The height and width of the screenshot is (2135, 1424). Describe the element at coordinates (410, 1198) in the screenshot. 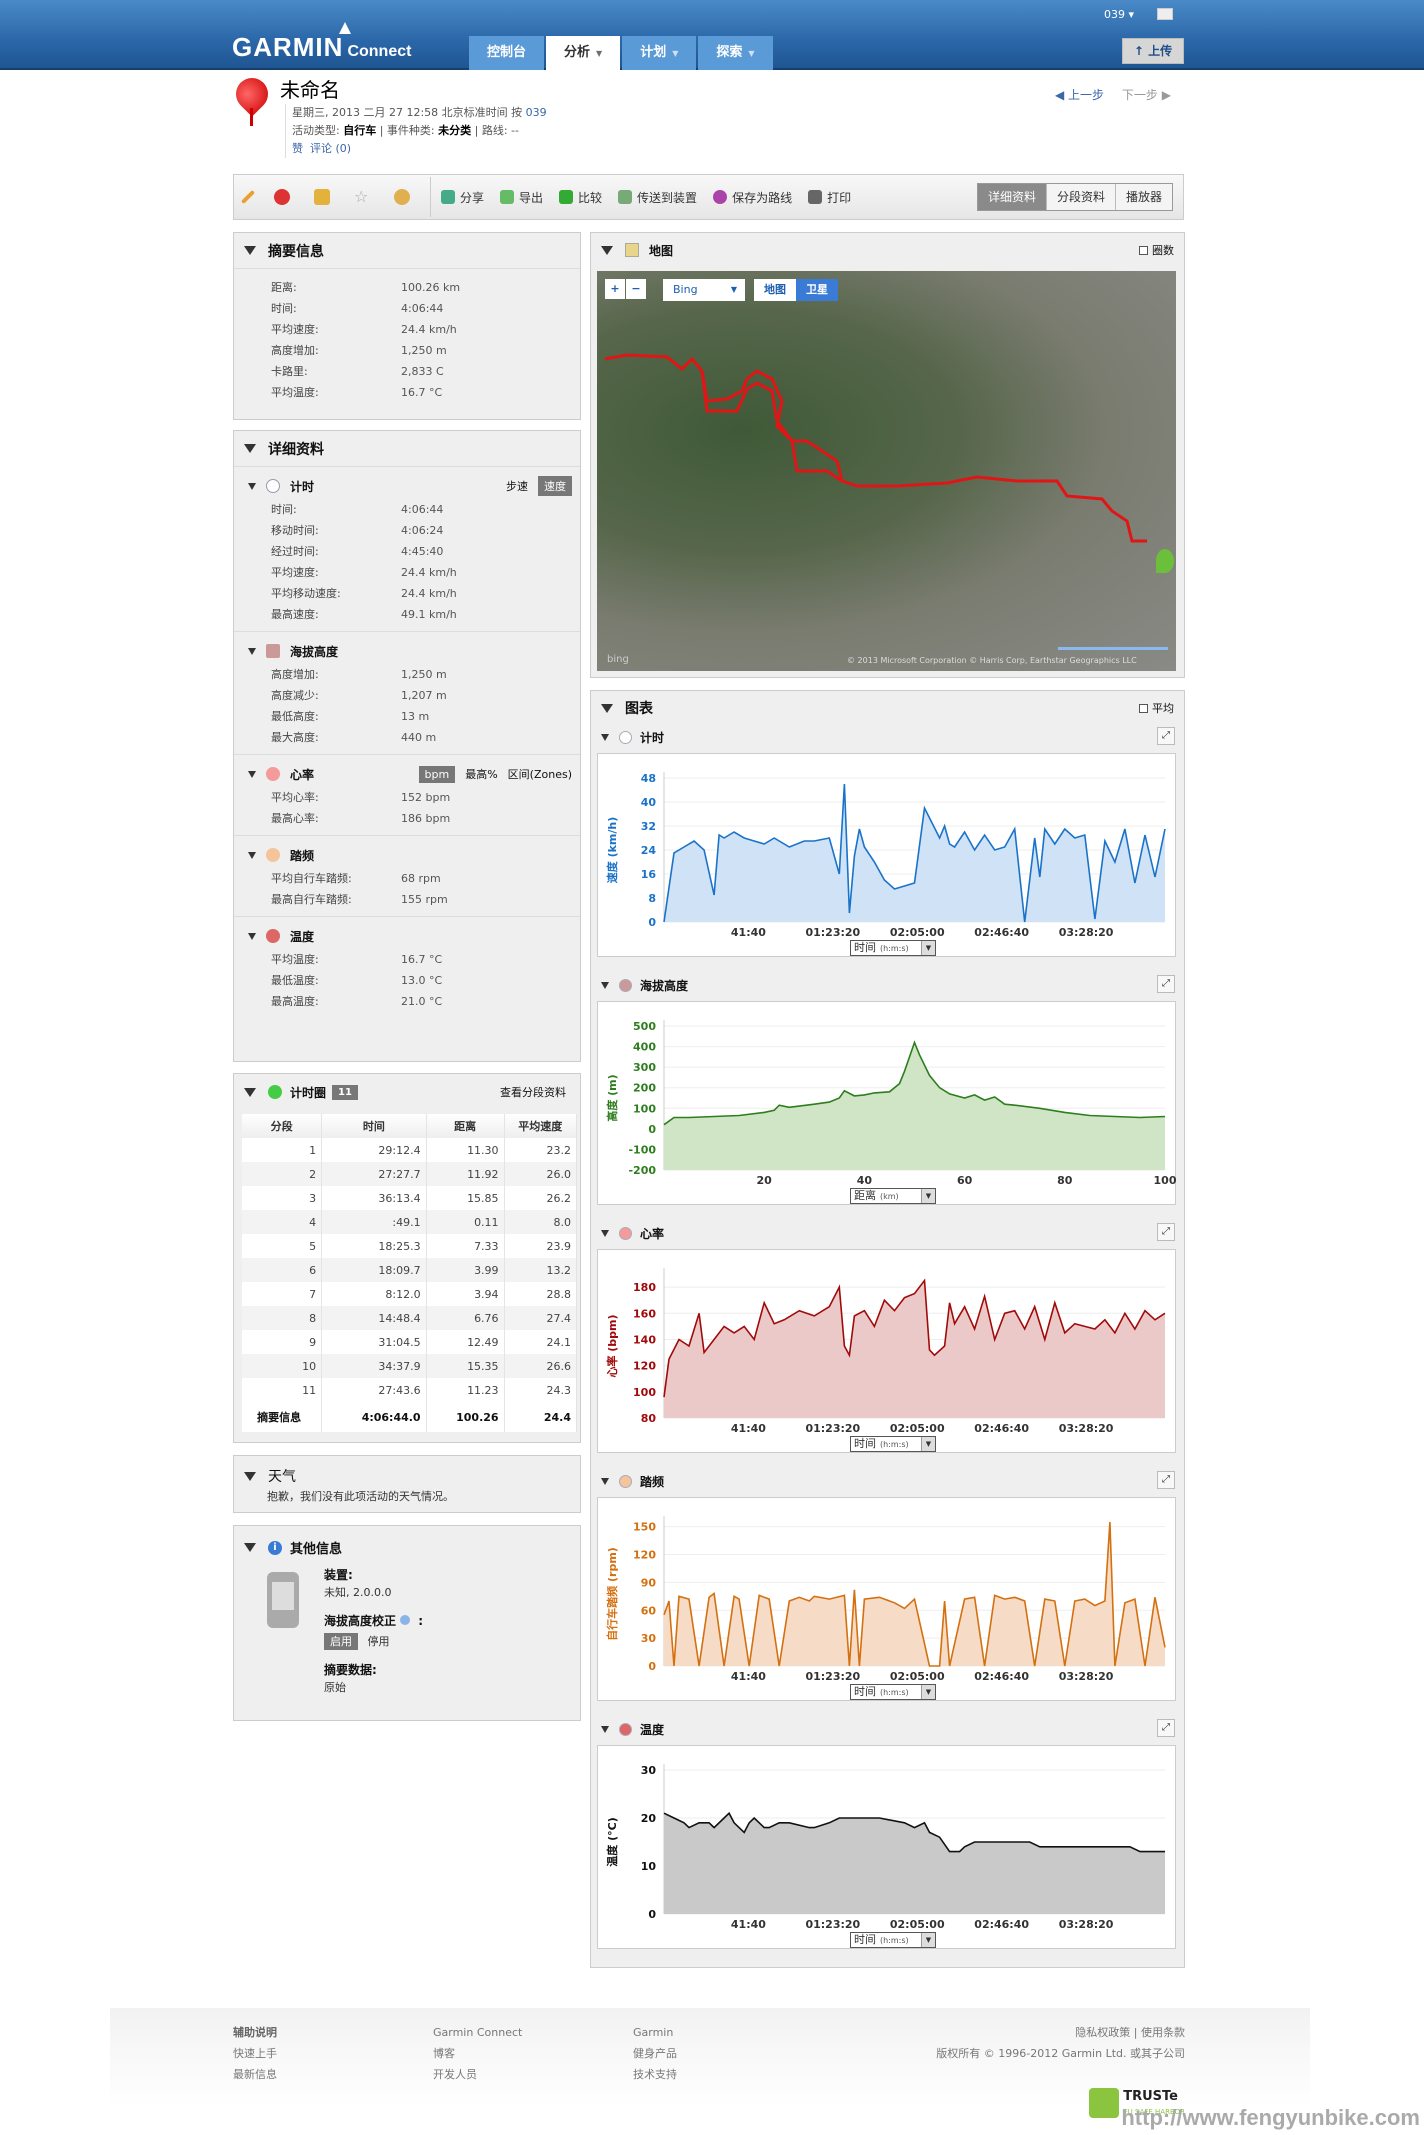

I see `lap-row: 3 36:13.4 15.85 26.2` at that location.